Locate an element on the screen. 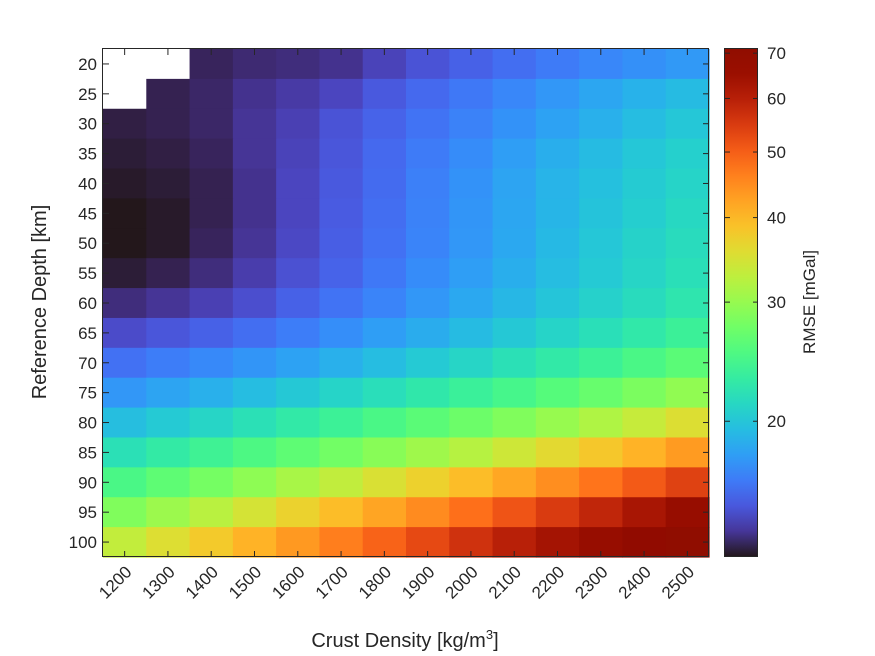 The width and height of the screenshot is (875, 656). y-tick-label: 80 is located at coordinates (87, 423).